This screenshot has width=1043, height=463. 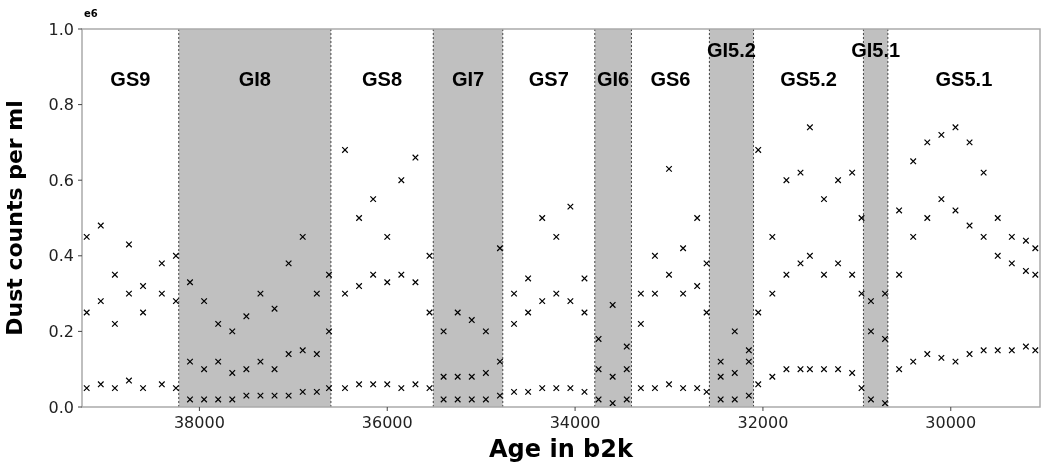 What do you see at coordinates (613, 79) in the screenshot?
I see `band-label: GI6` at bounding box center [613, 79].